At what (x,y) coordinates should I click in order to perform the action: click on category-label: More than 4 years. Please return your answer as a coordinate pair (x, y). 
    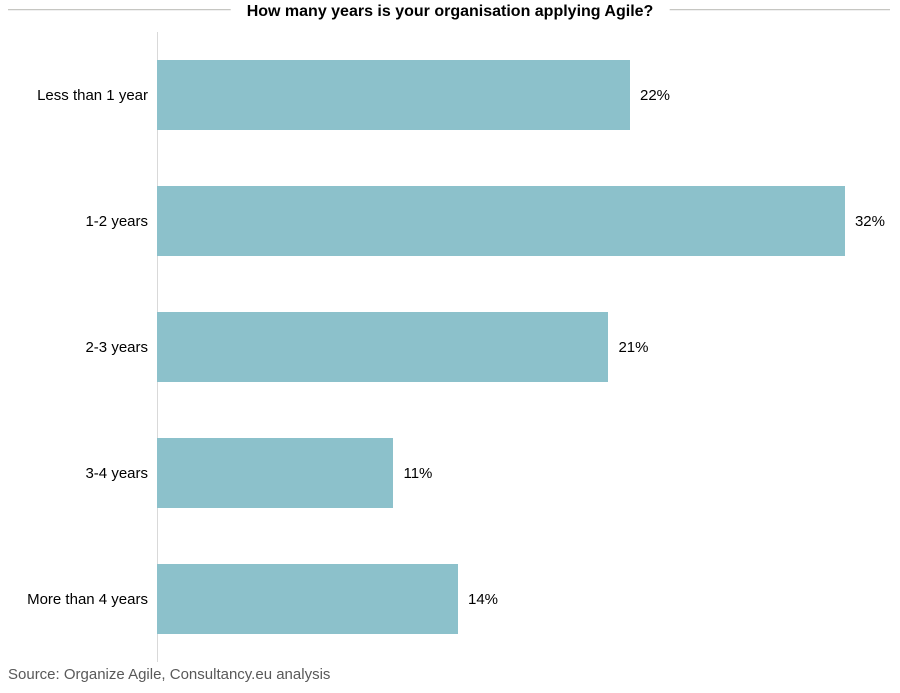
    Looking at the image, I should click on (87, 599).